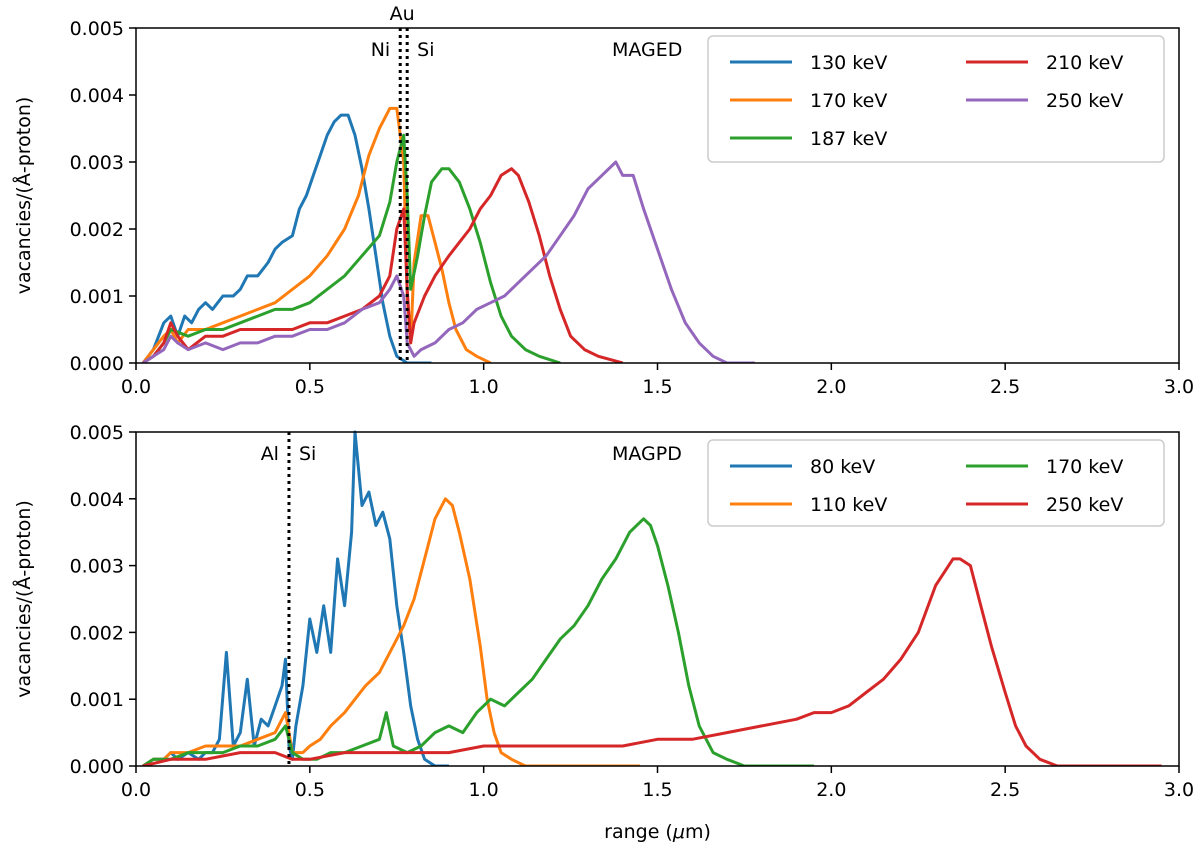  I want to click on panel2-series-line-110-kev, so click(391, 631).